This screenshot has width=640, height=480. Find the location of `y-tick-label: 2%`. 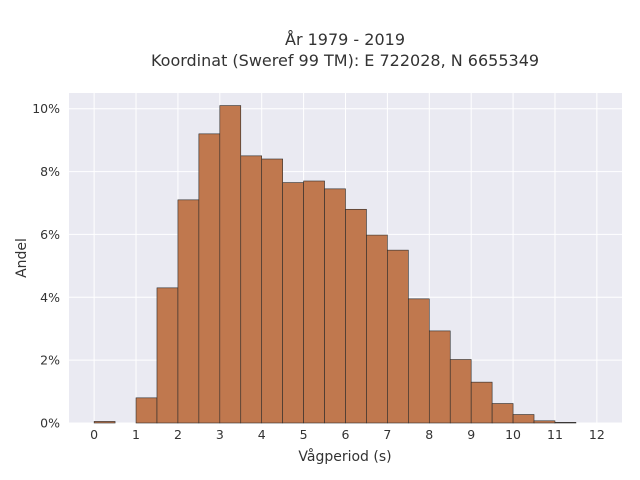

y-tick-label: 2% is located at coordinates (50, 360).